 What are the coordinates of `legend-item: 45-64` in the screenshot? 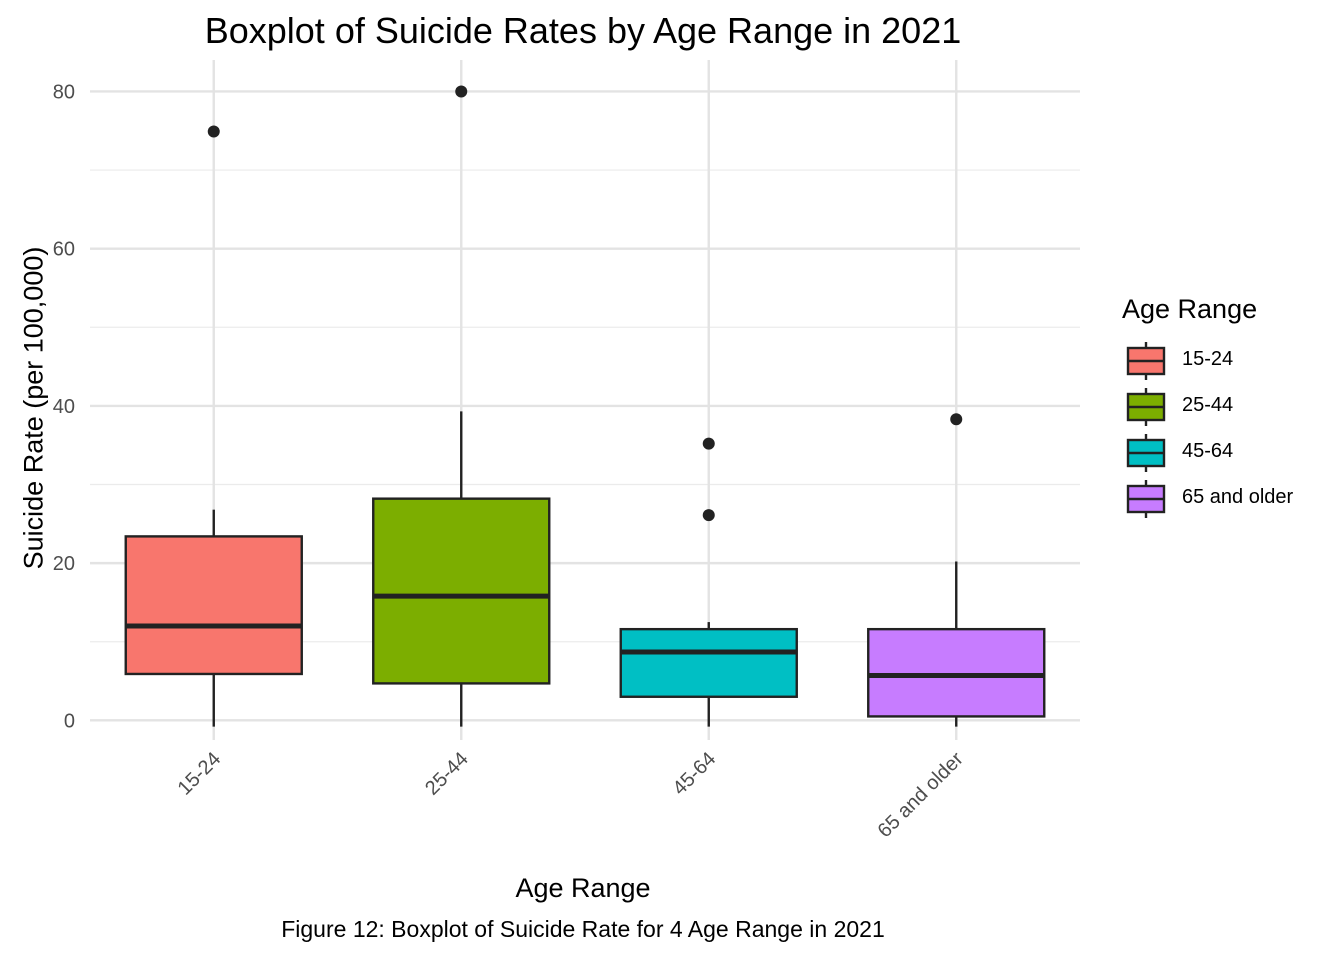 It's located at (1230, 453).